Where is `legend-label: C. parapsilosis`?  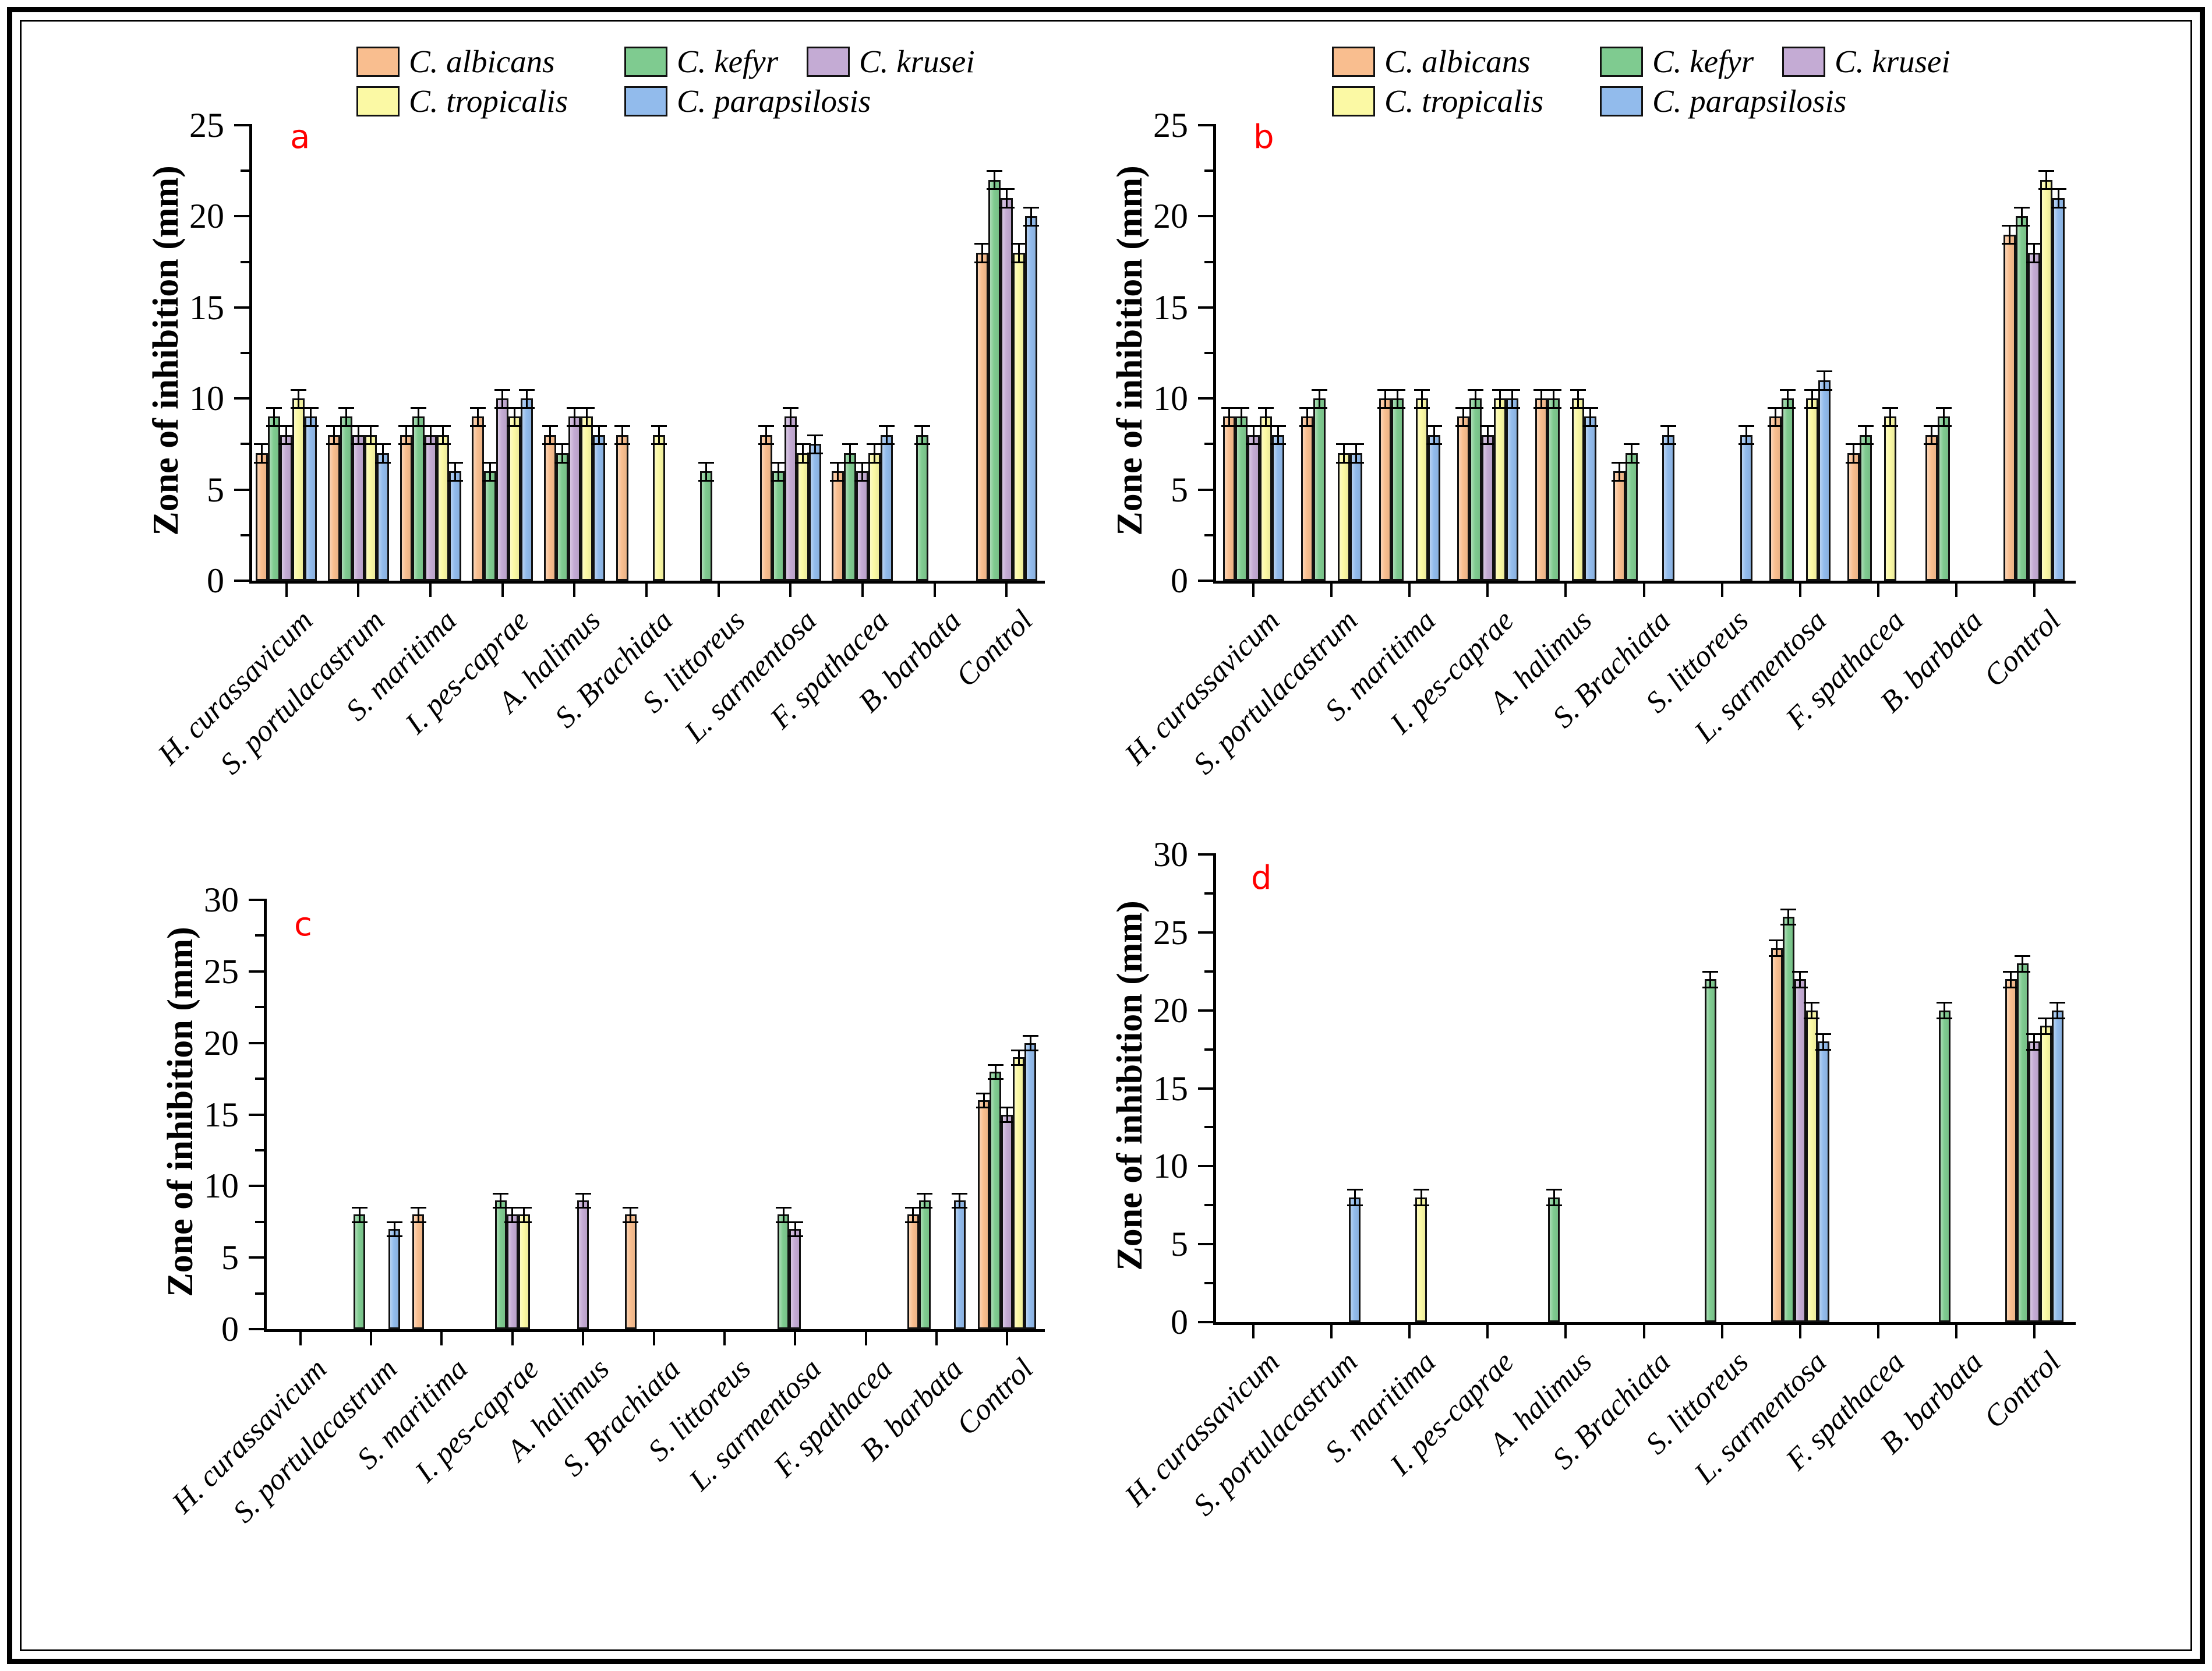
legend-label: C. parapsilosis is located at coordinates (774, 101).